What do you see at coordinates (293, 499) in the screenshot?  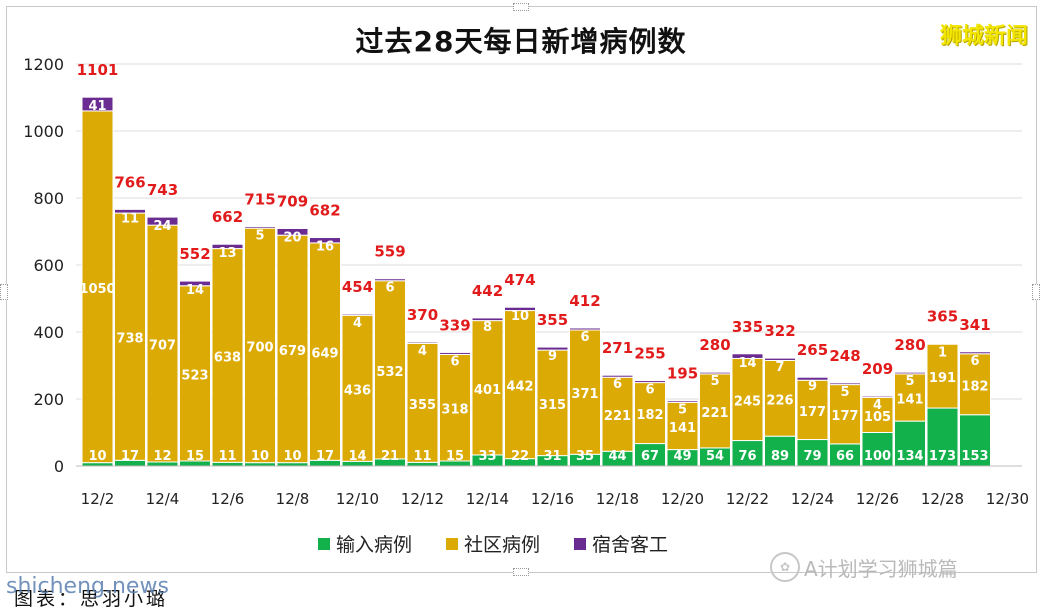 I see `x-tick-label: 12/8` at bounding box center [293, 499].